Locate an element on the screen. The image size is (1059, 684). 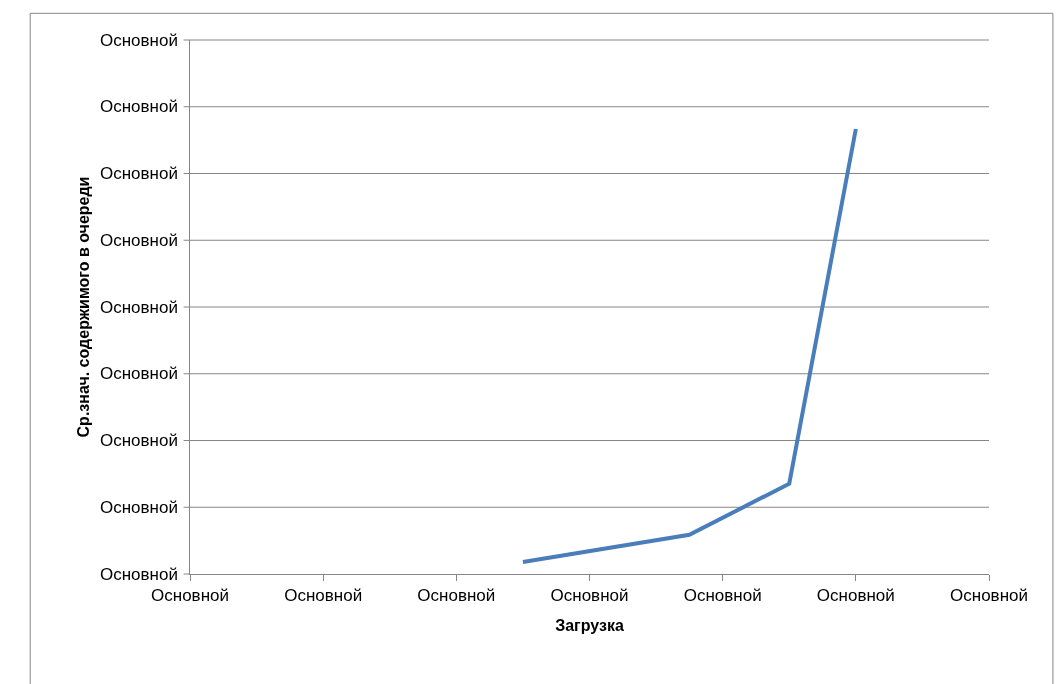
x-axis-title: Загрузка is located at coordinates (589, 626).